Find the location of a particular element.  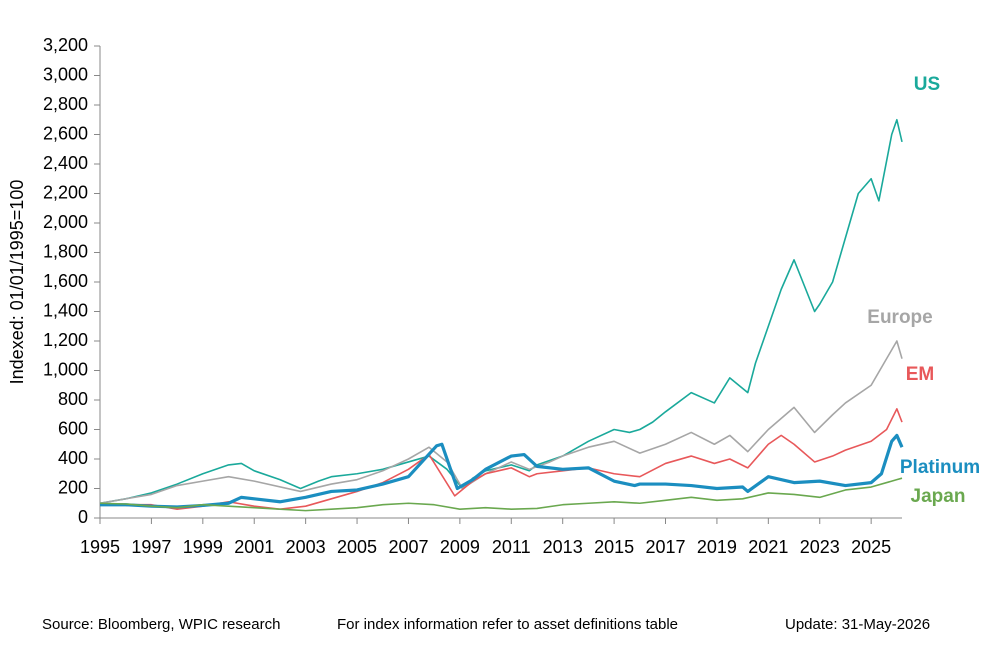

y-tick-label: 1,200 is located at coordinates (65, 340).